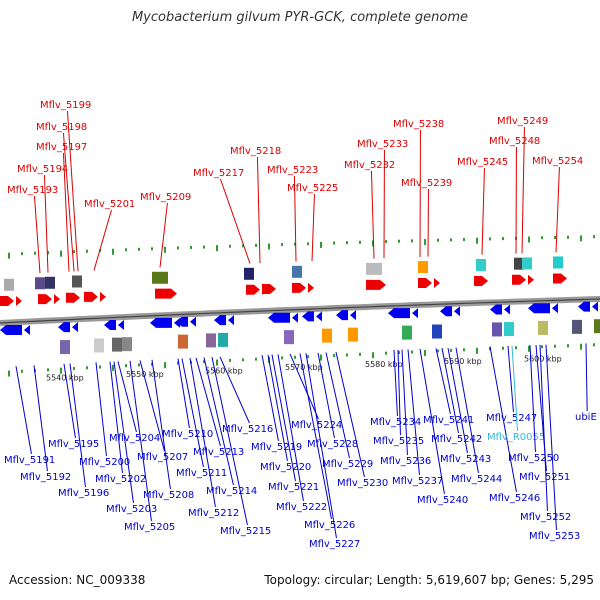 The image size is (600, 600). I want to click on bottom-gene-label: Mflv_5213, so click(218, 452).